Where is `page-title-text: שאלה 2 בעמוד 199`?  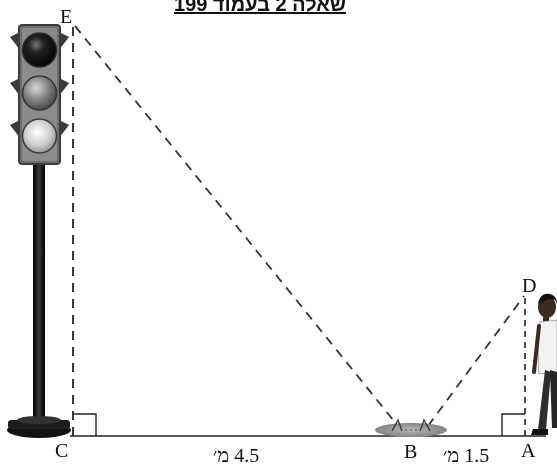 page-title-text: שאלה 2 בעמוד 199 is located at coordinates (260, 8).